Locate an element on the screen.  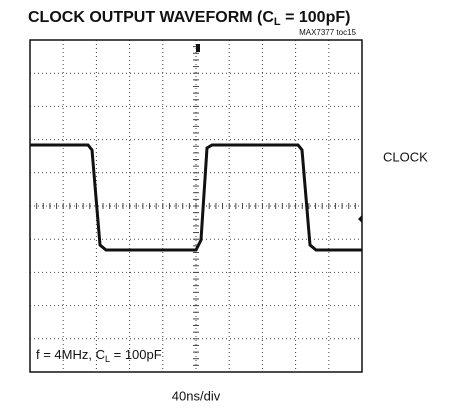
annotation-subscript: L is located at coordinates (107, 359).